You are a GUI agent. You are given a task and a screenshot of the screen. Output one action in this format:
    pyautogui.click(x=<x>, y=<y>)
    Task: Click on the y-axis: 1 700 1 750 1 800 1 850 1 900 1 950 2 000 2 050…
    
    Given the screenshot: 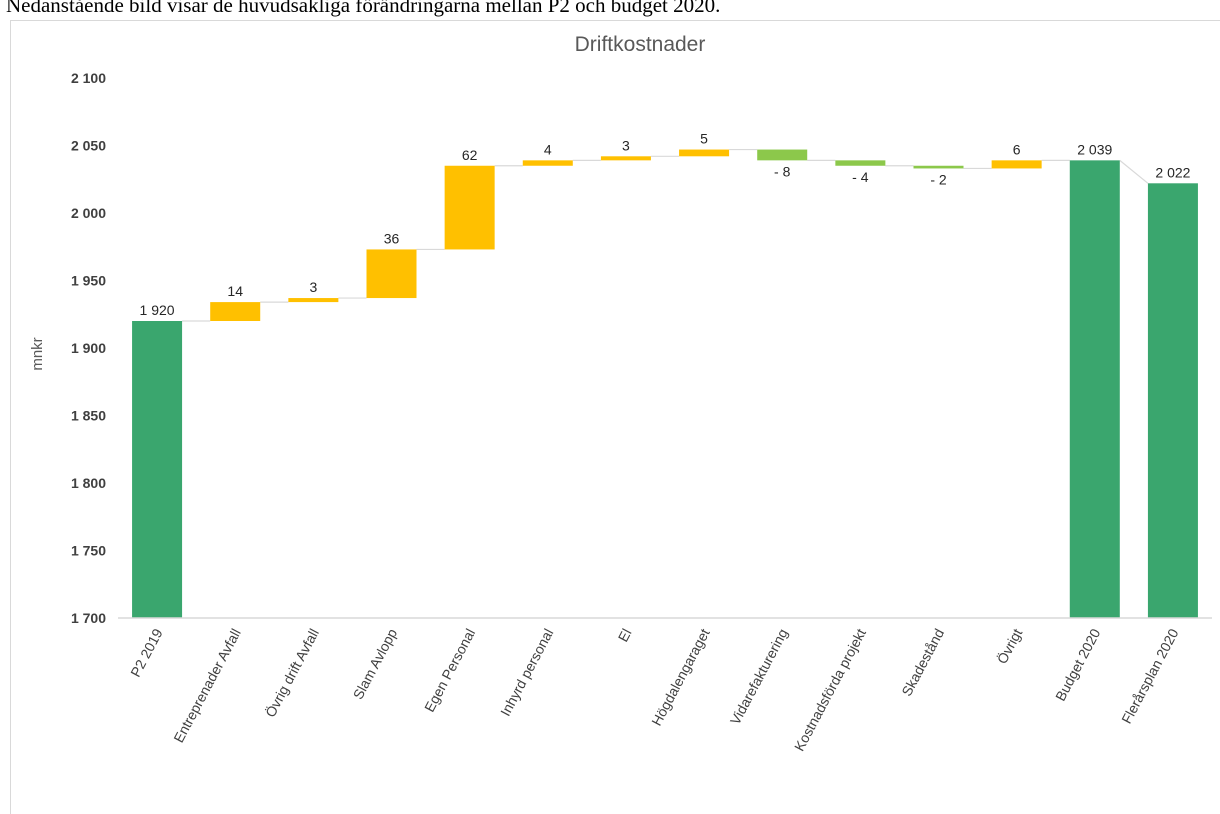 What is the action you would take?
    pyautogui.click(x=88, y=348)
    